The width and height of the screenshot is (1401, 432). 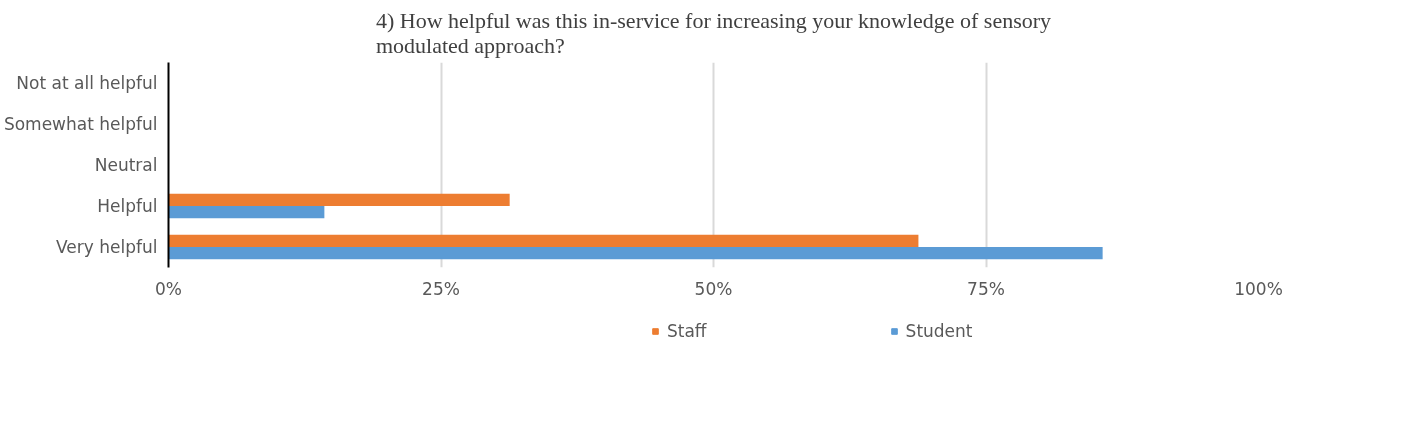 What do you see at coordinates (127, 206) in the screenshot?
I see `y-tick-label: Helpful` at bounding box center [127, 206].